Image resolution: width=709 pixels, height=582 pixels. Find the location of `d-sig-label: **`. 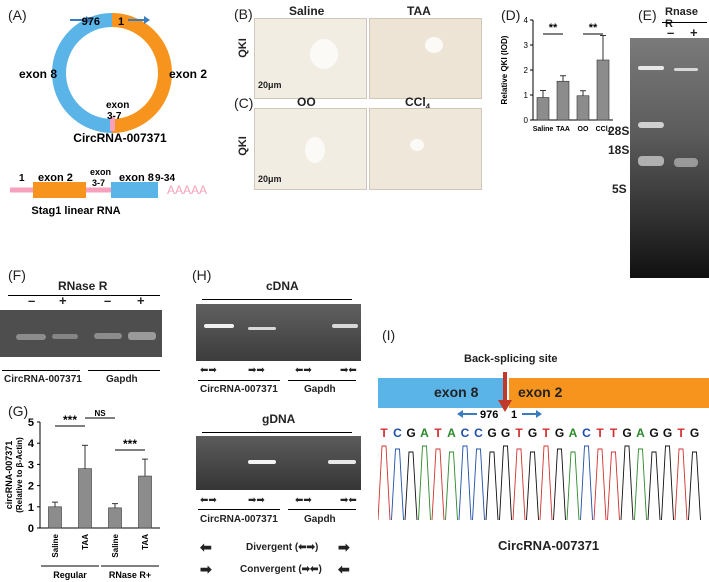

d-sig-label: ** is located at coordinates (553, 28).